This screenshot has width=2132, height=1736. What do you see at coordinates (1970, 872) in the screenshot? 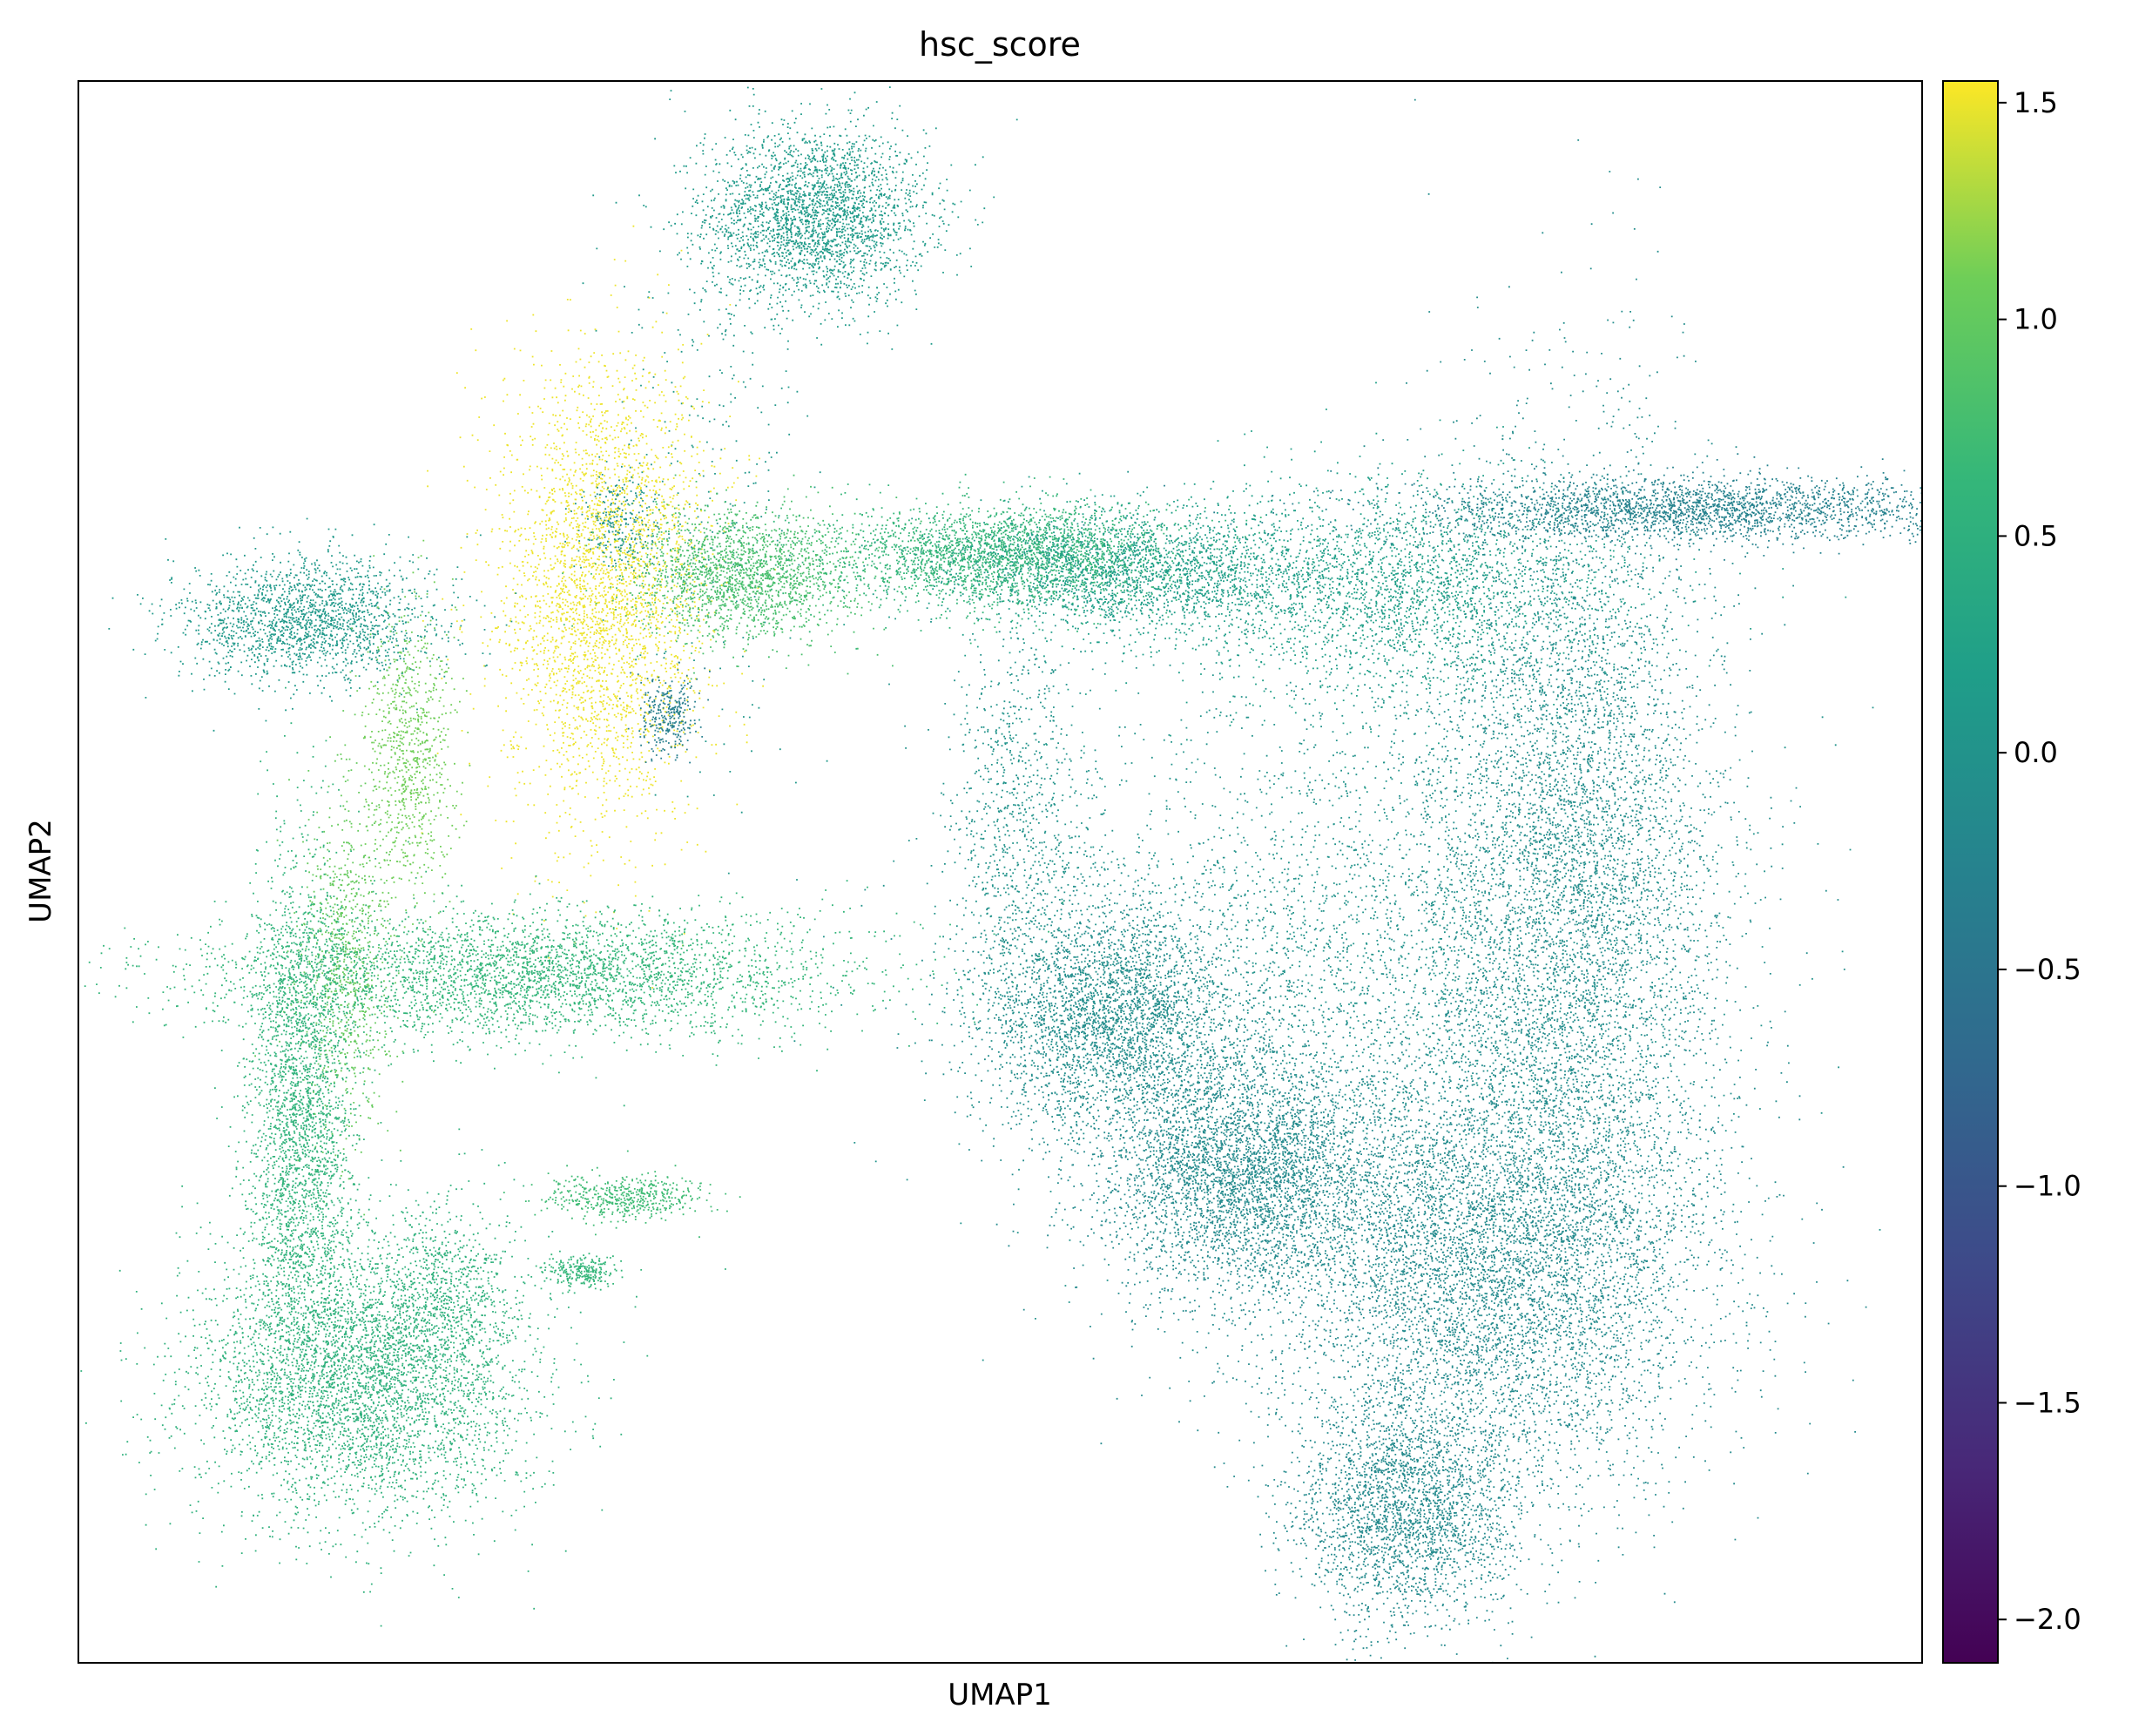
I see `colorbar` at bounding box center [1970, 872].